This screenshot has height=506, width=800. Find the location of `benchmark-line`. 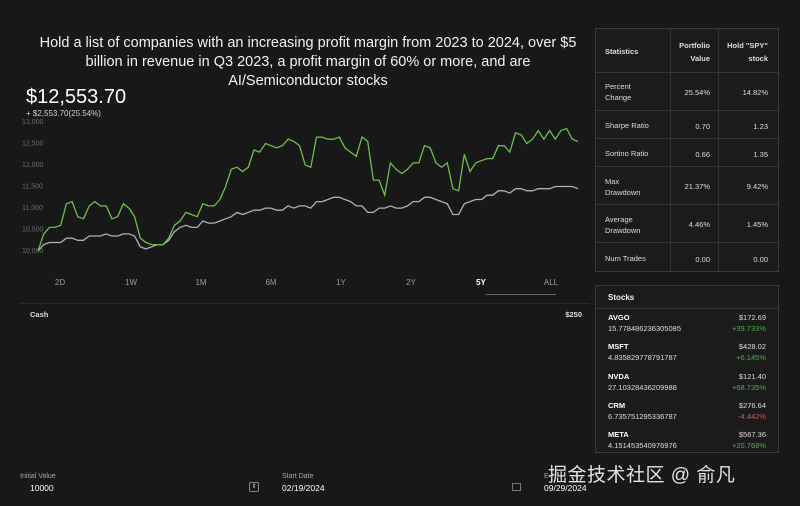

benchmark-line is located at coordinates (308, 218).